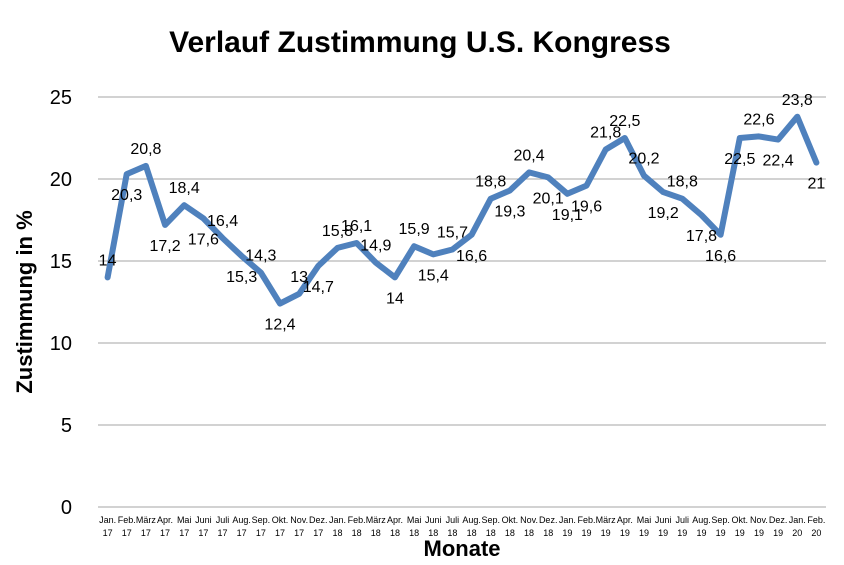 This screenshot has height=565, width=844. I want to click on x-tick-label: 20, so click(816, 533).